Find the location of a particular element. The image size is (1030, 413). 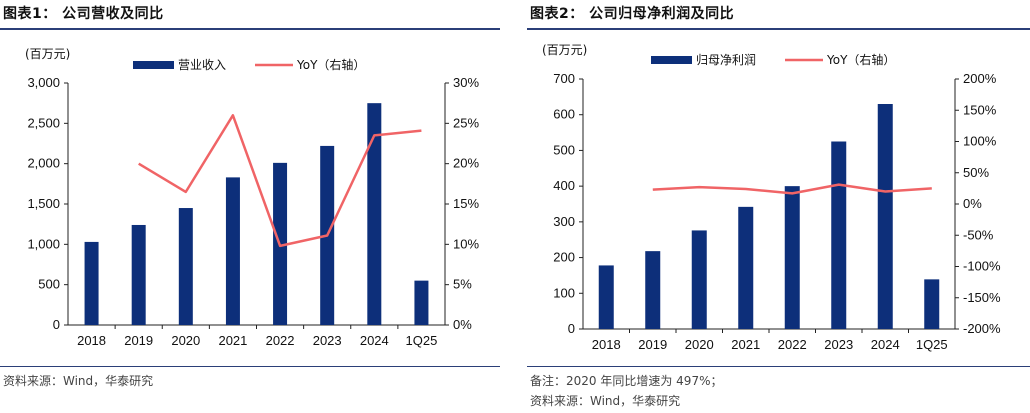

left-tick-label: 3,000 is located at coordinates (43, 82).